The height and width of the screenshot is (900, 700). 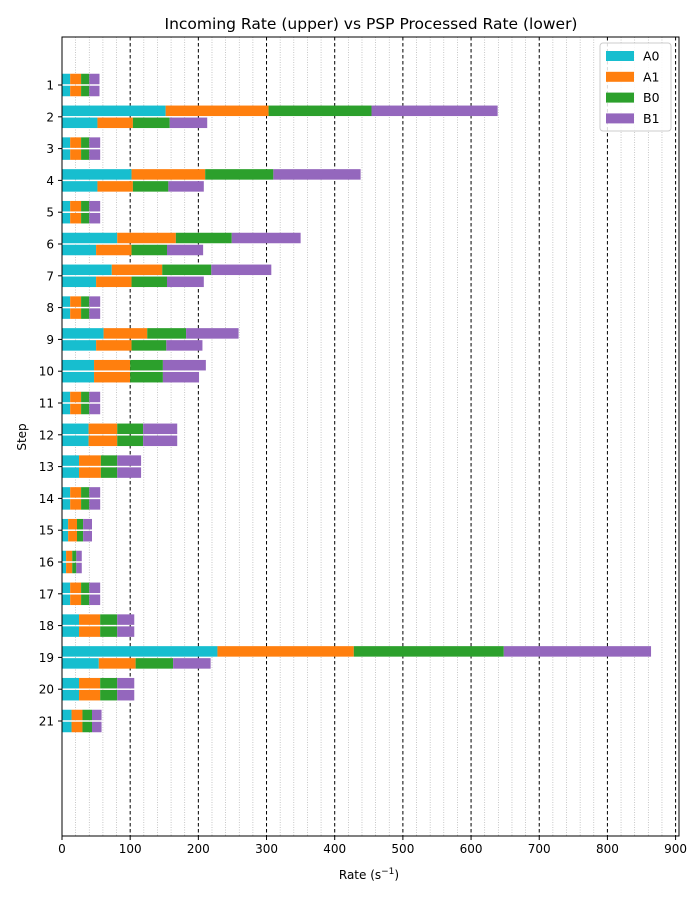 I want to click on bar-processed-step-18-a1, so click(x=90, y=631).